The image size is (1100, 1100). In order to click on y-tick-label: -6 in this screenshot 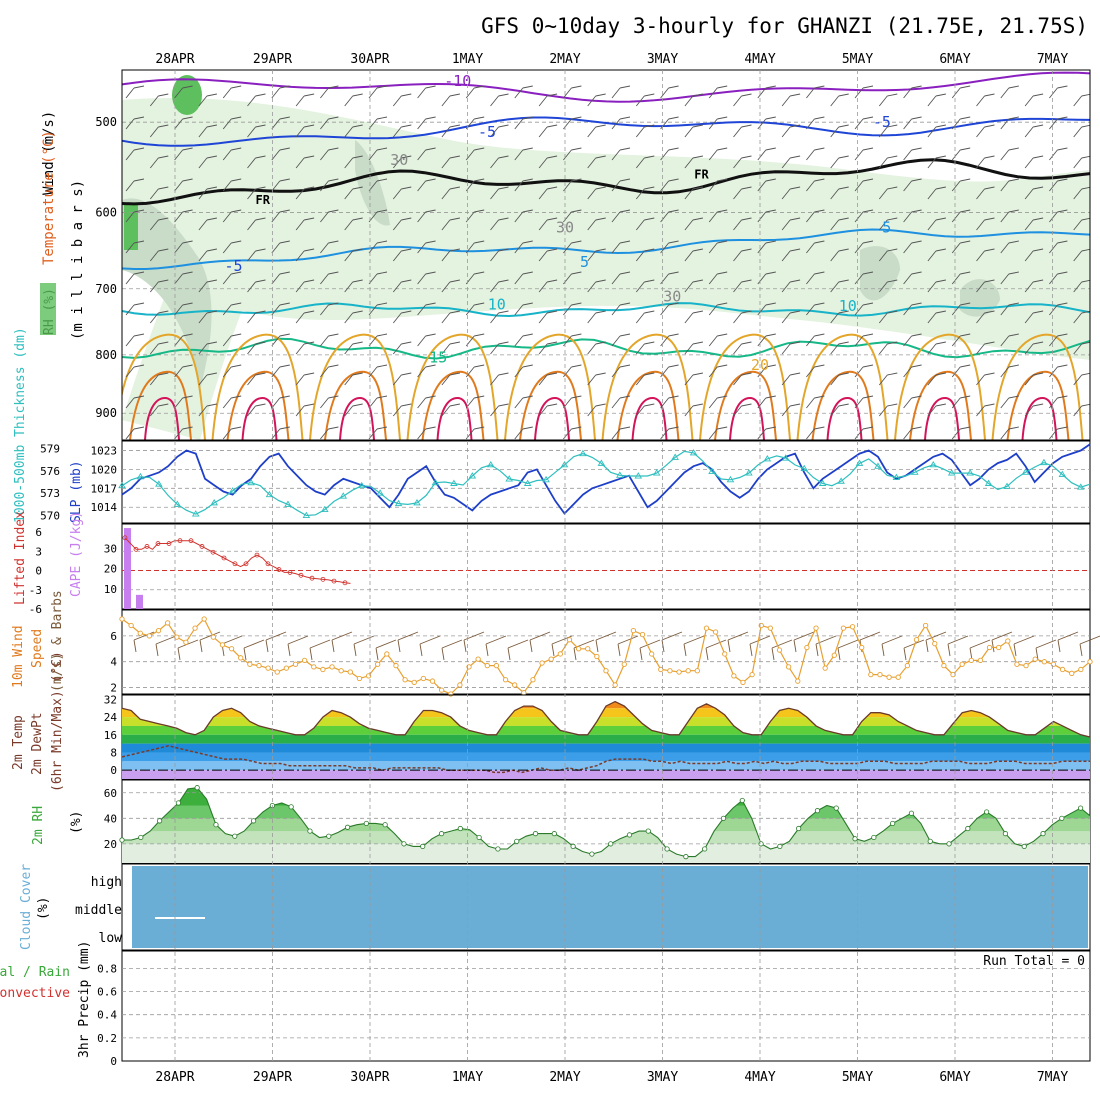, I will do `click(35, 609)`.